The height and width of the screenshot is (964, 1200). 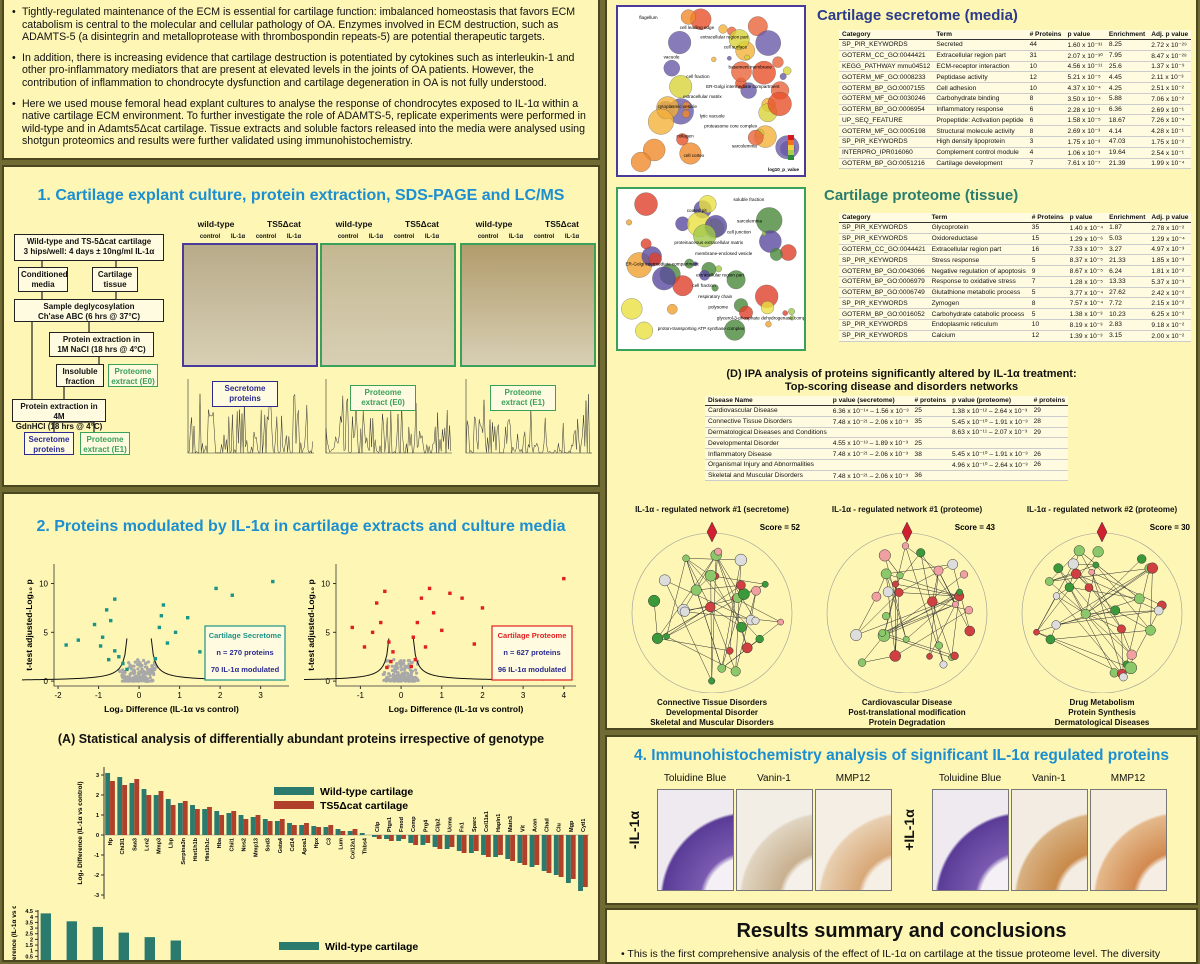 I want to click on table-cell: 7.57 x 10⁻⁴, so click(x=1086, y=303).